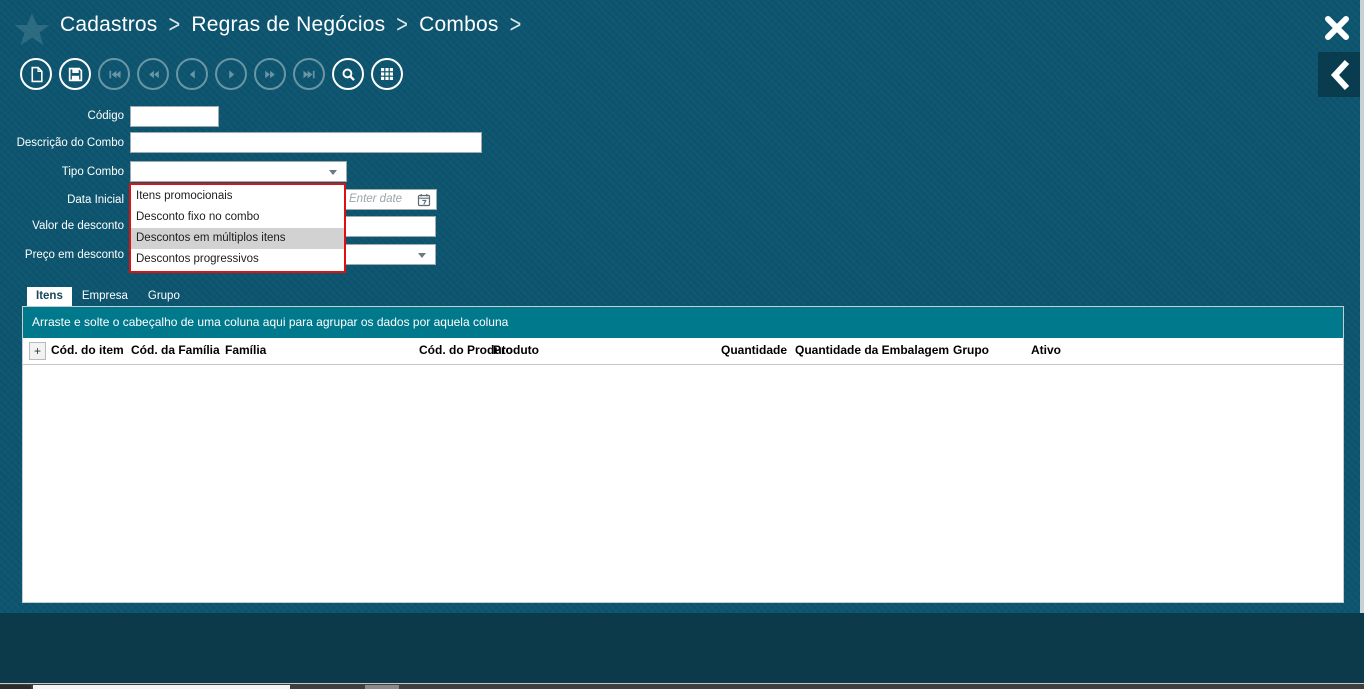 Image resolution: width=1364 pixels, height=689 pixels. Describe the element at coordinates (306, 142) in the screenshot. I see `descricao-combo-input` at that location.